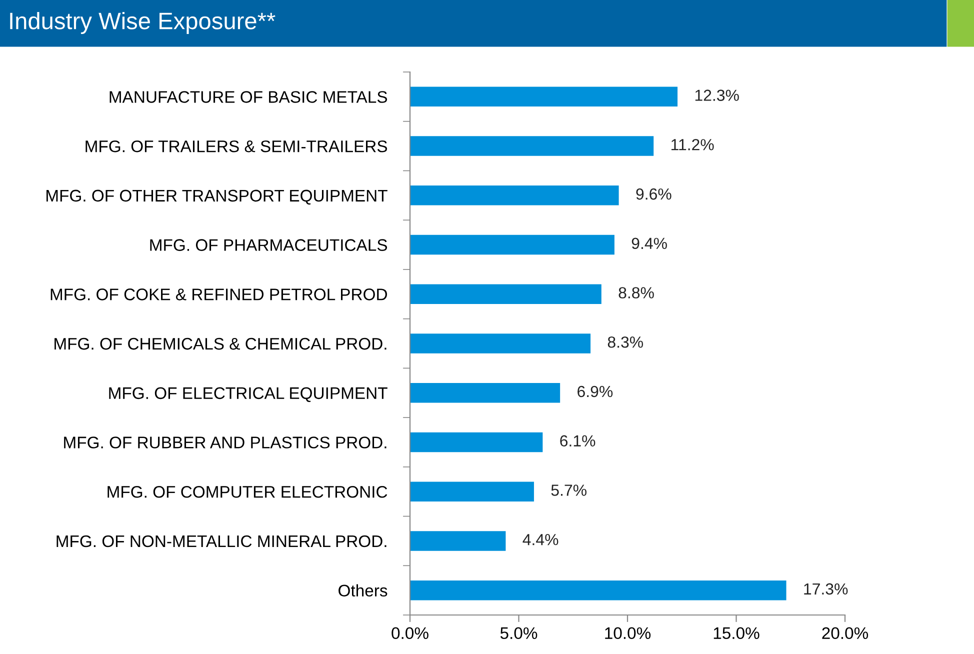  I want to click on y-tick-label: MFG. OF ELECTRICAL EQUIPMENT, so click(248, 394).